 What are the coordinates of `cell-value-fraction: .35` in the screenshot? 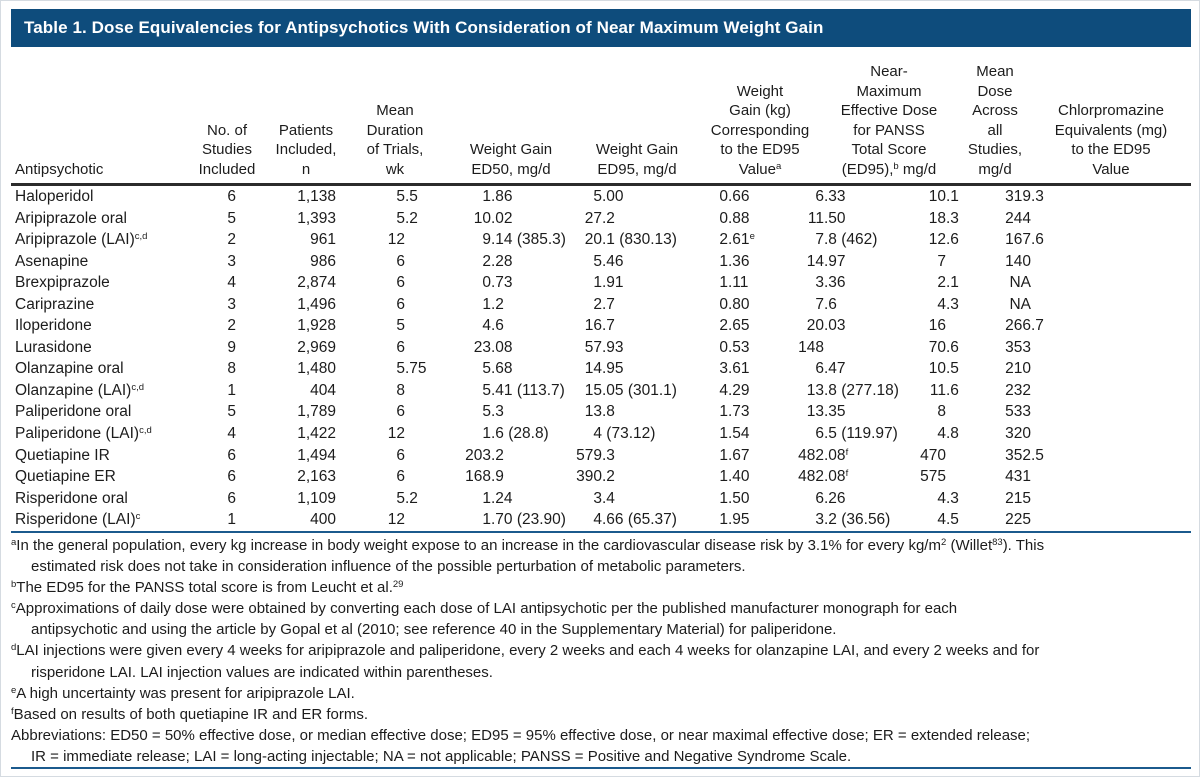 It's located at (835, 412).